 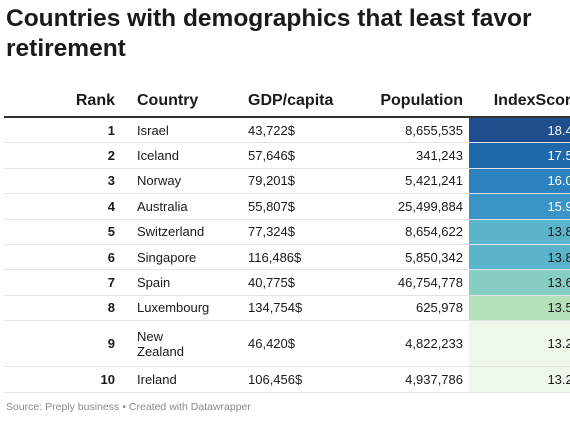 I want to click on country-cell: Luxembourg, so click(x=178, y=308).